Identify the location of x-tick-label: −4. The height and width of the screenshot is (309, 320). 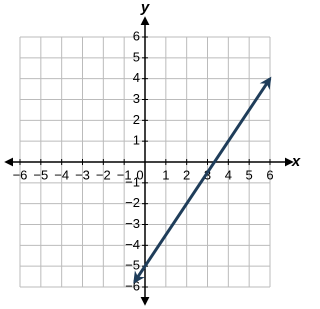
(61, 174).